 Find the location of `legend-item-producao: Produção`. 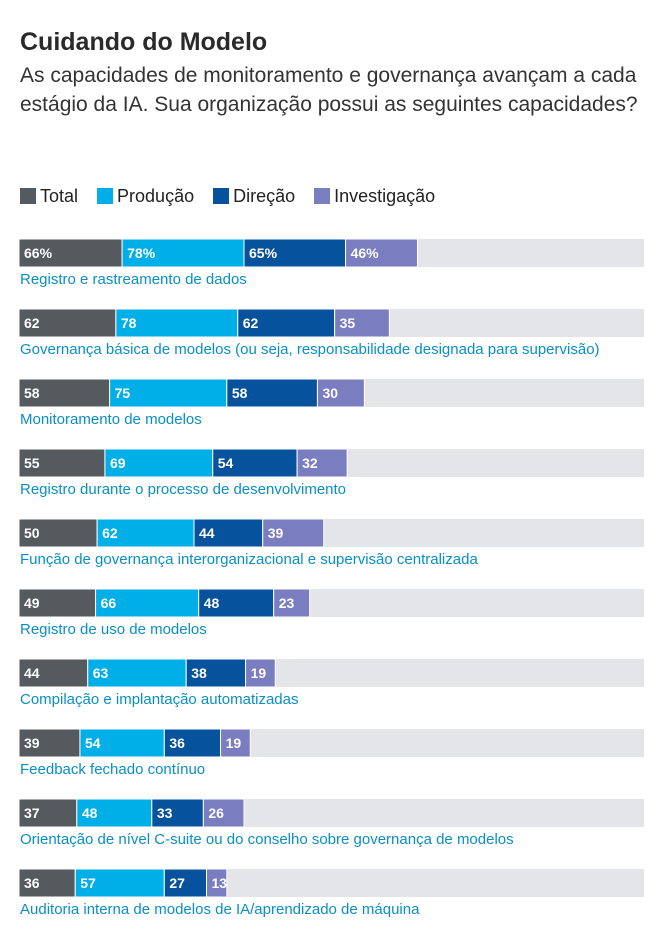

legend-item-producao: Produção is located at coordinates (145, 196).